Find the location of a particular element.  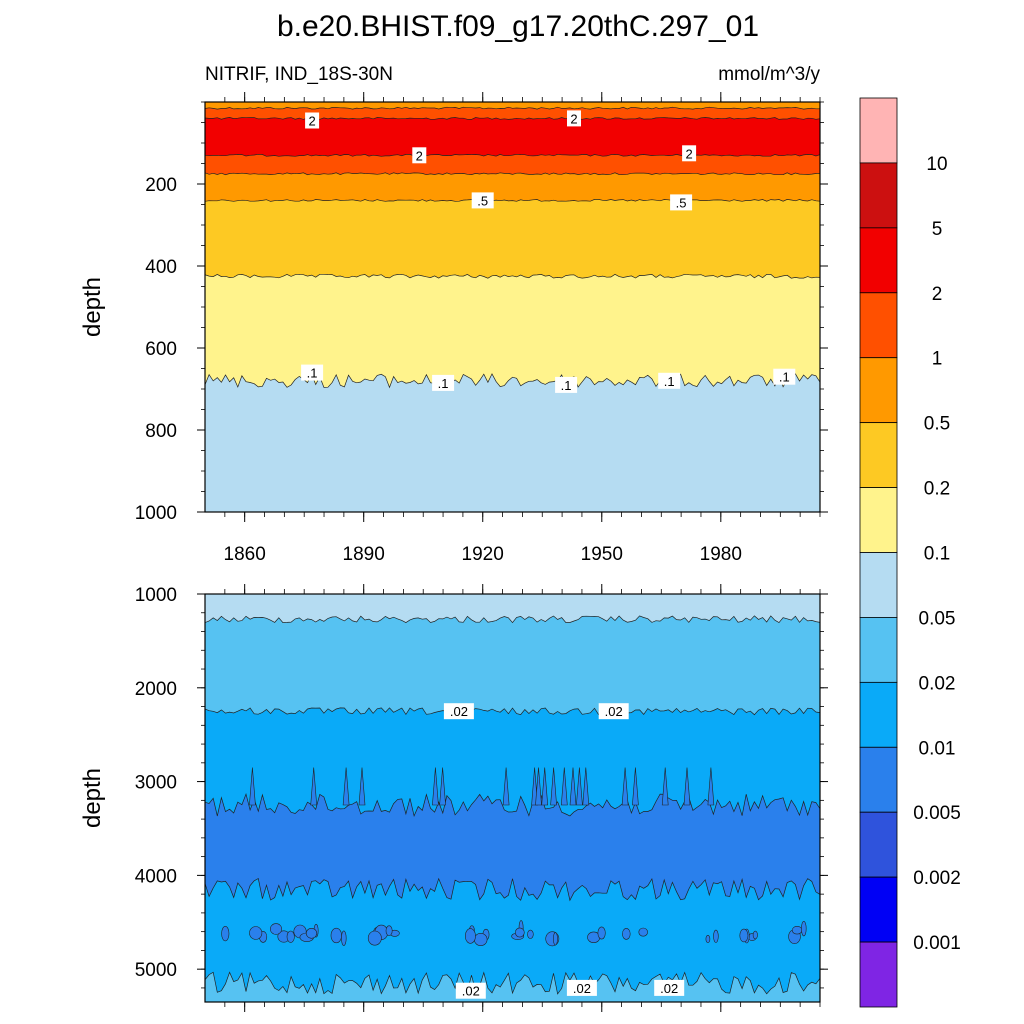

y-tick-label: 600 is located at coordinates (161, 349).